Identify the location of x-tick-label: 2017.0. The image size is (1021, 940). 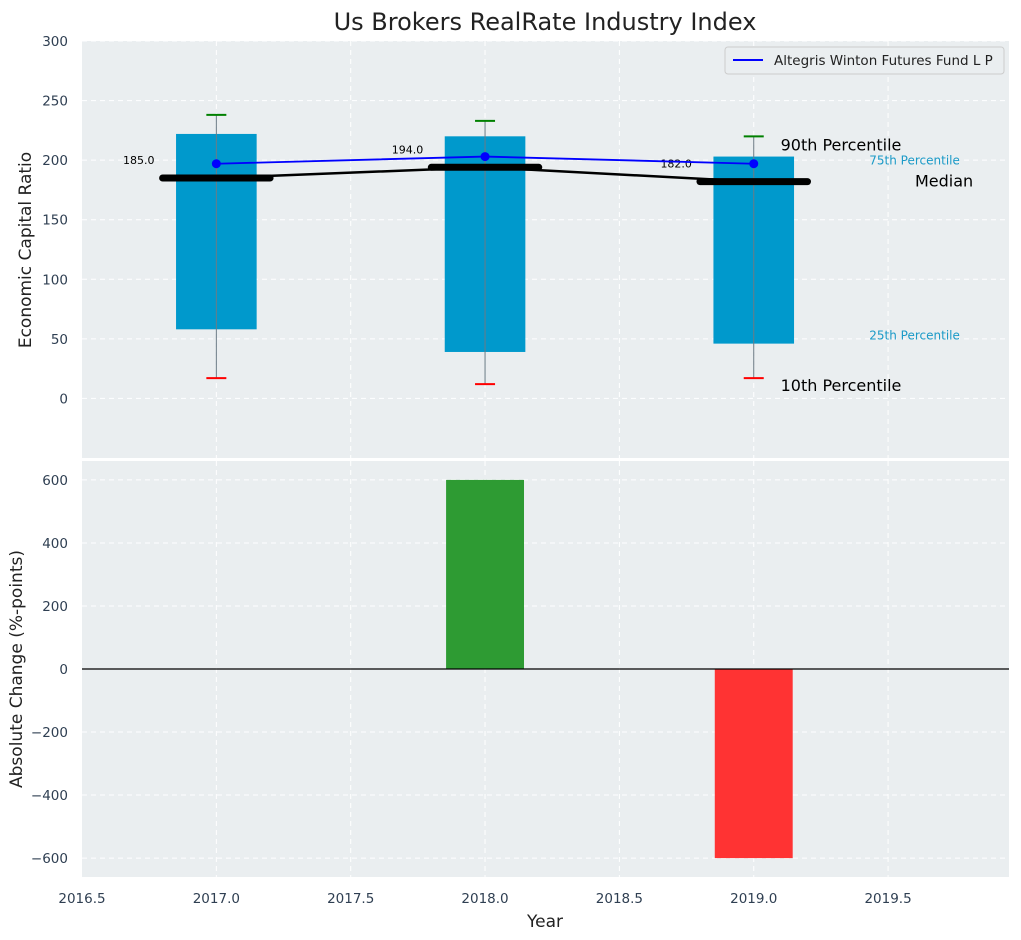
(216, 899).